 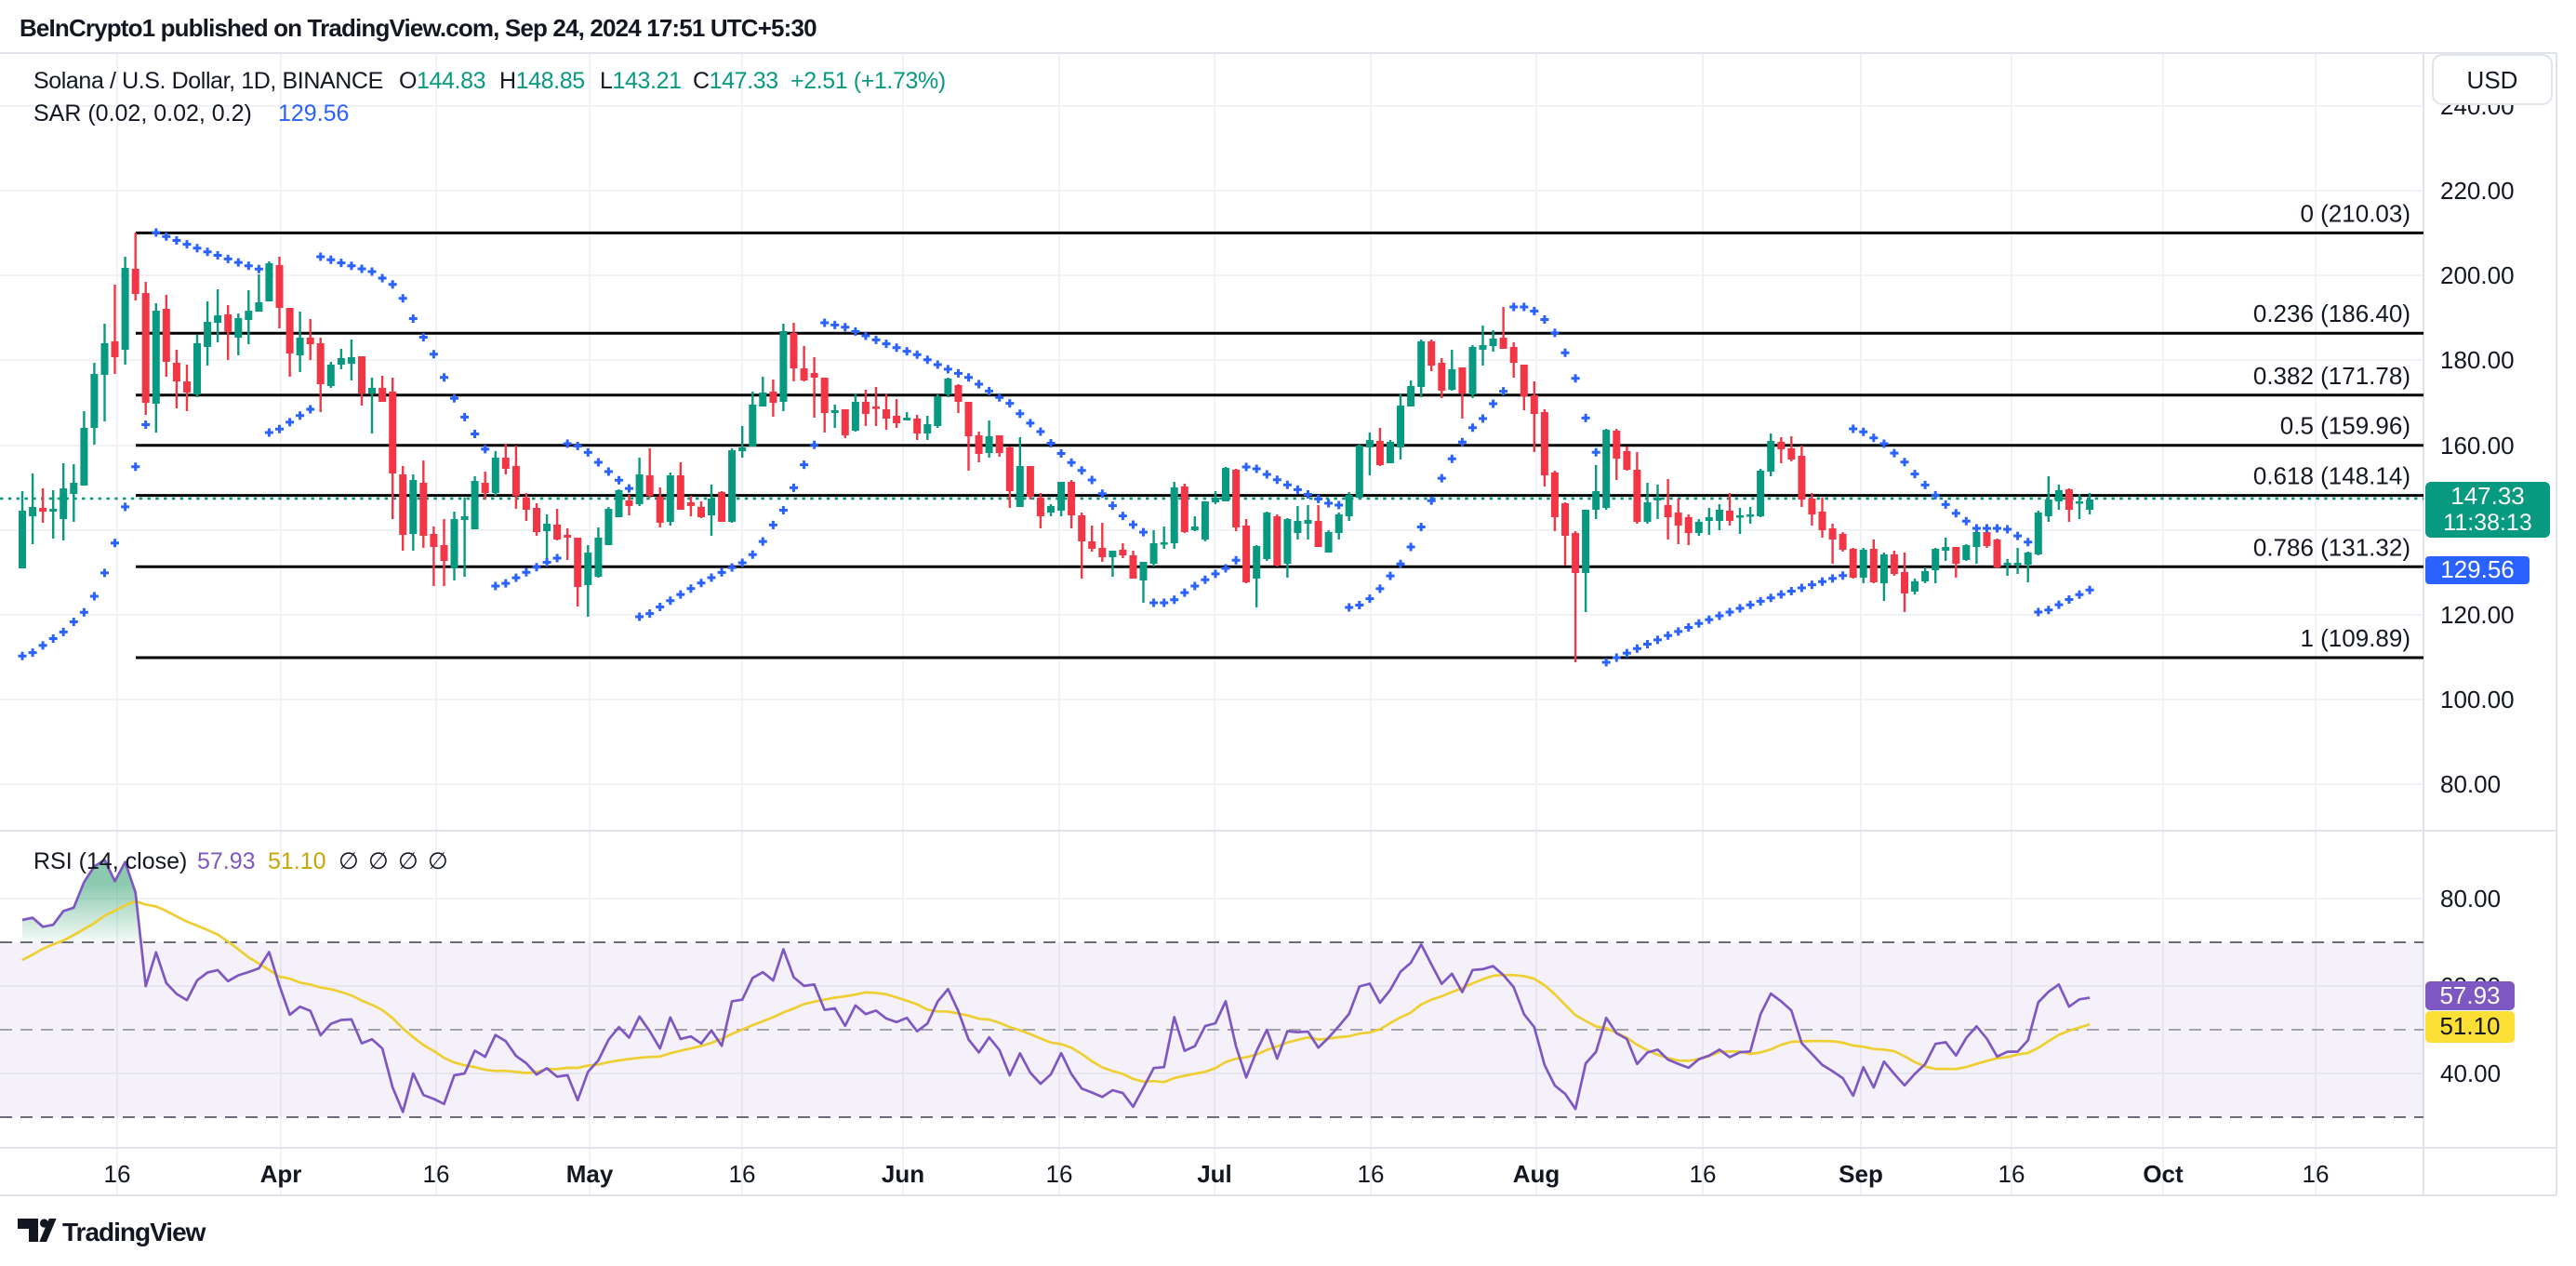 What do you see at coordinates (2355, 213) in the screenshot?
I see `svg-text: 0 (210.03)` at bounding box center [2355, 213].